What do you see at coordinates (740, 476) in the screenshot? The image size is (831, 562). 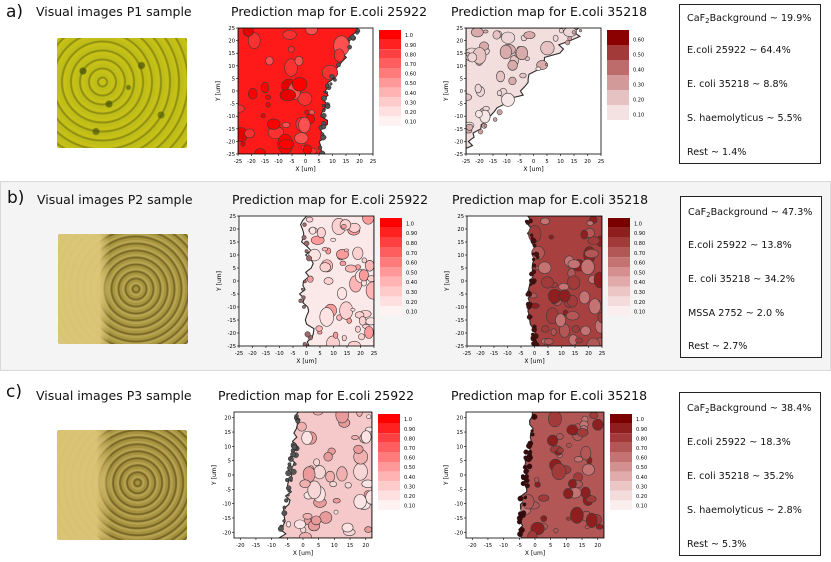 I see `stat-ecoli-35218: E. coli 35218 ~ 35.2%` at bounding box center [740, 476].